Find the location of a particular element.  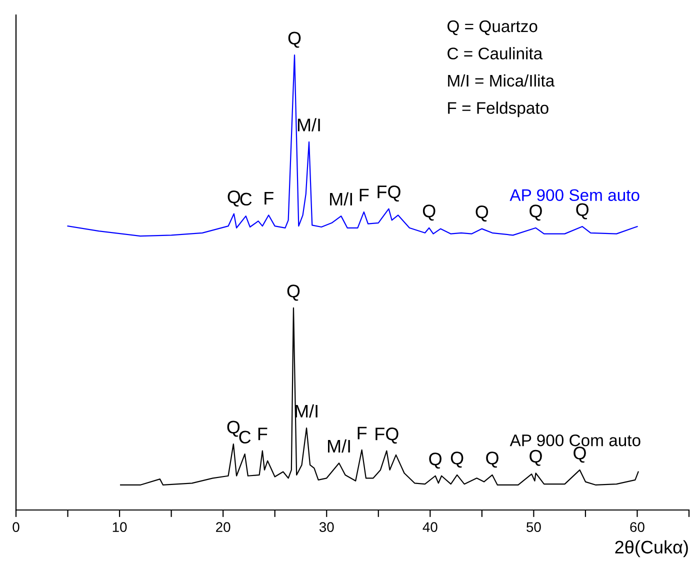

annotation: M/I = Mica/Ilita is located at coordinates (501, 80).